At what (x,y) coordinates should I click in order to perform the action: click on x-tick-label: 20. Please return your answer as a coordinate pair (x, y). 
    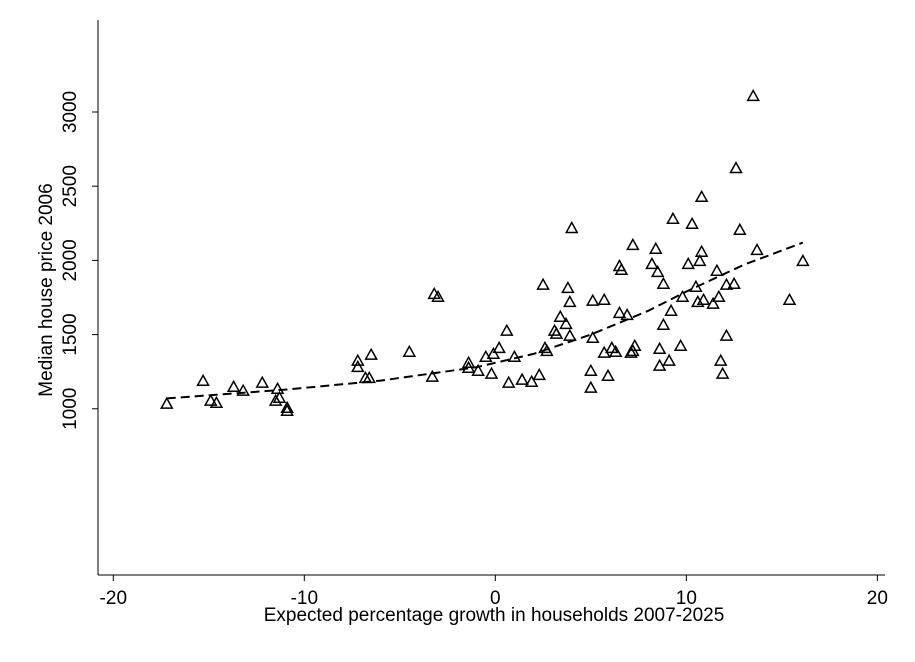
    Looking at the image, I should click on (877, 598).